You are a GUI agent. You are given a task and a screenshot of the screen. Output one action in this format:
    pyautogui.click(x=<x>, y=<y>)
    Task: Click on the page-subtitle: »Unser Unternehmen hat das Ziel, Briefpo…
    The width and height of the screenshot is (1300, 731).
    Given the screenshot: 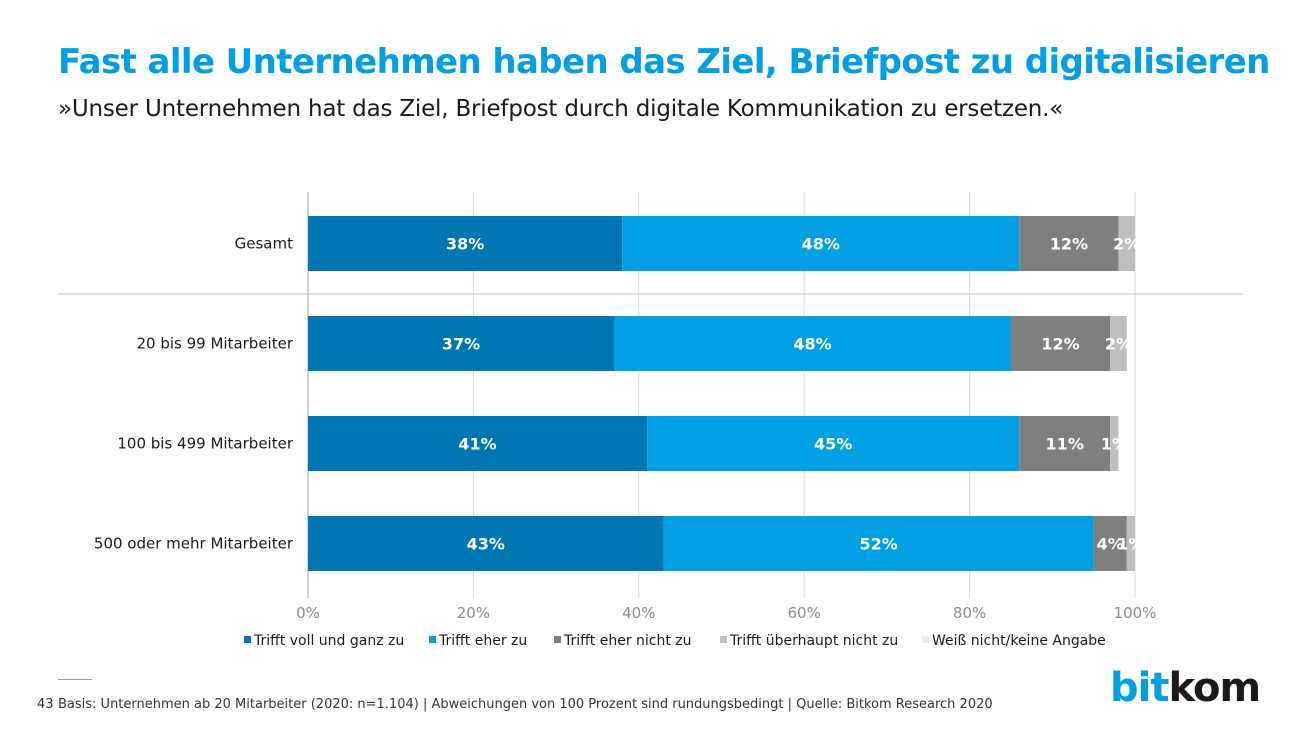 What is the action you would take?
    pyautogui.click(x=561, y=109)
    